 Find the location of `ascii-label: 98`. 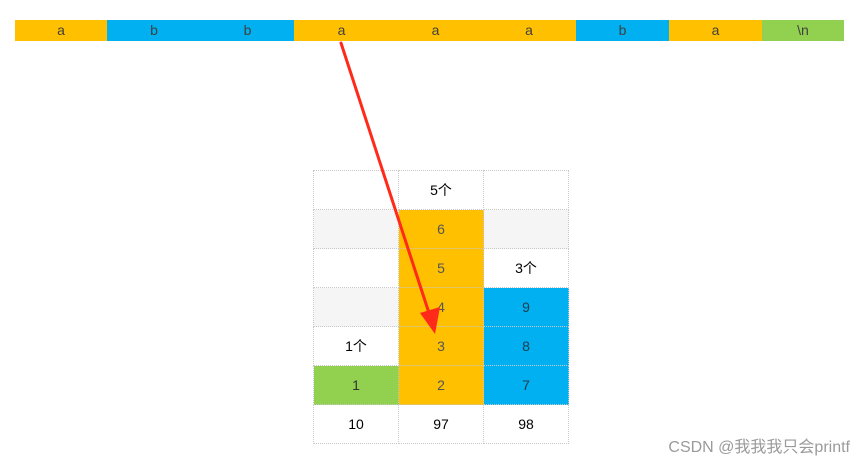

ascii-label: 98 is located at coordinates (526, 424).